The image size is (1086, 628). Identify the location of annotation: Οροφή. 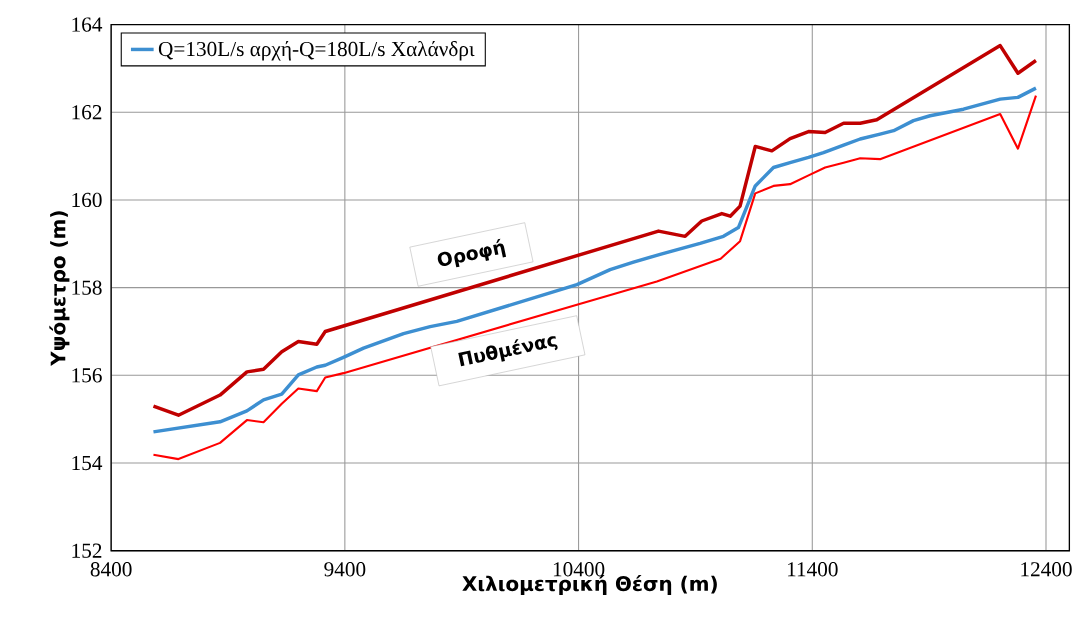
(472, 253).